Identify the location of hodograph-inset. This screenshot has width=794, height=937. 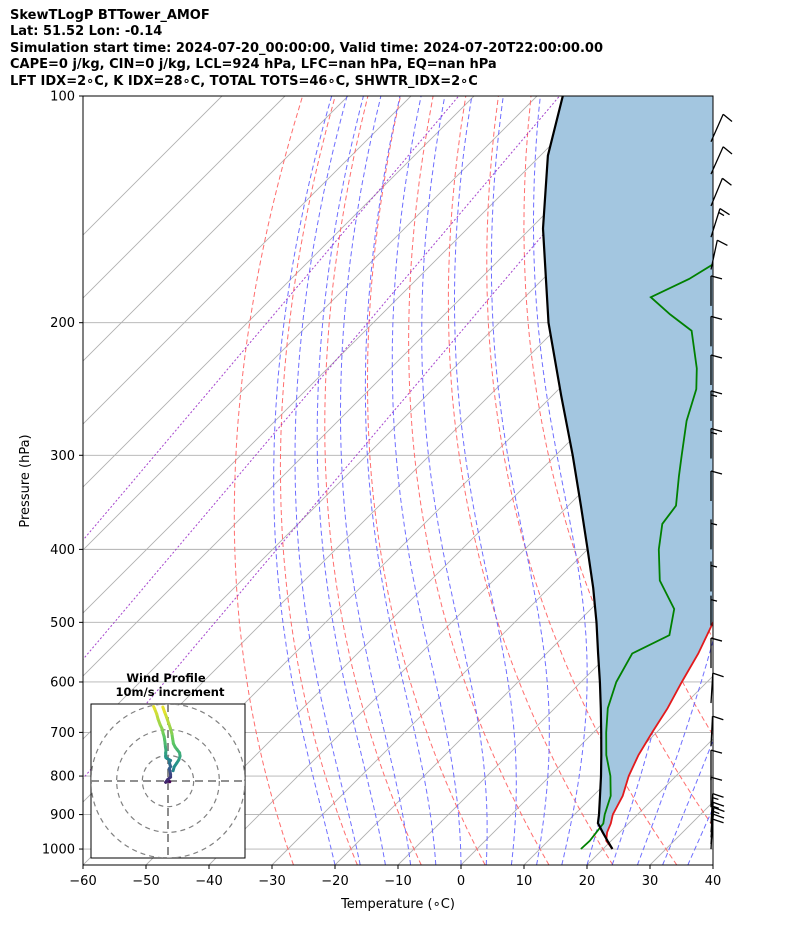
(168, 781).